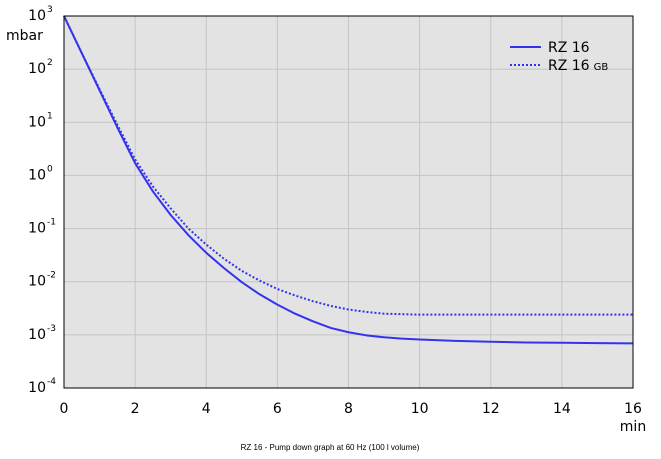 This screenshot has width=661, height=459. I want to click on y-tick-label: 10 2, so click(40, 67).